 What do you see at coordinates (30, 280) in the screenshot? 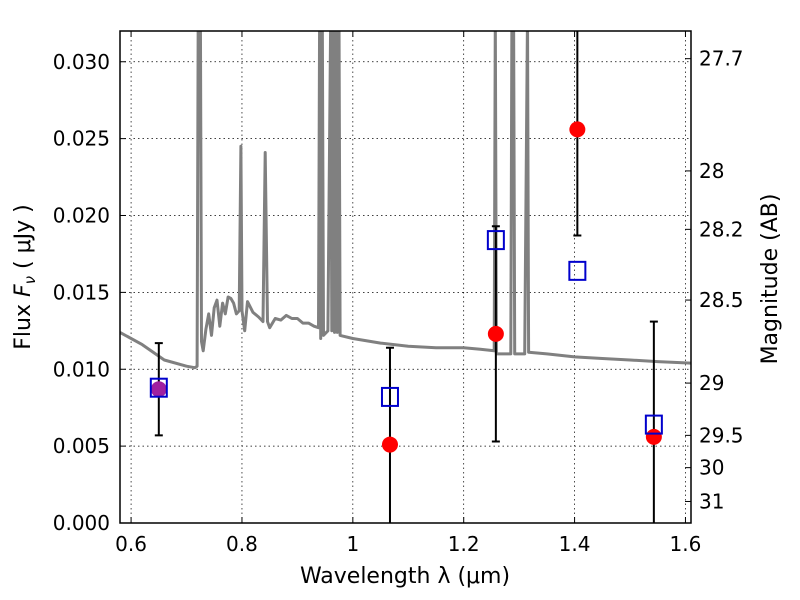
I see `y-axis-title-subscript: ν` at bounding box center [30, 280].